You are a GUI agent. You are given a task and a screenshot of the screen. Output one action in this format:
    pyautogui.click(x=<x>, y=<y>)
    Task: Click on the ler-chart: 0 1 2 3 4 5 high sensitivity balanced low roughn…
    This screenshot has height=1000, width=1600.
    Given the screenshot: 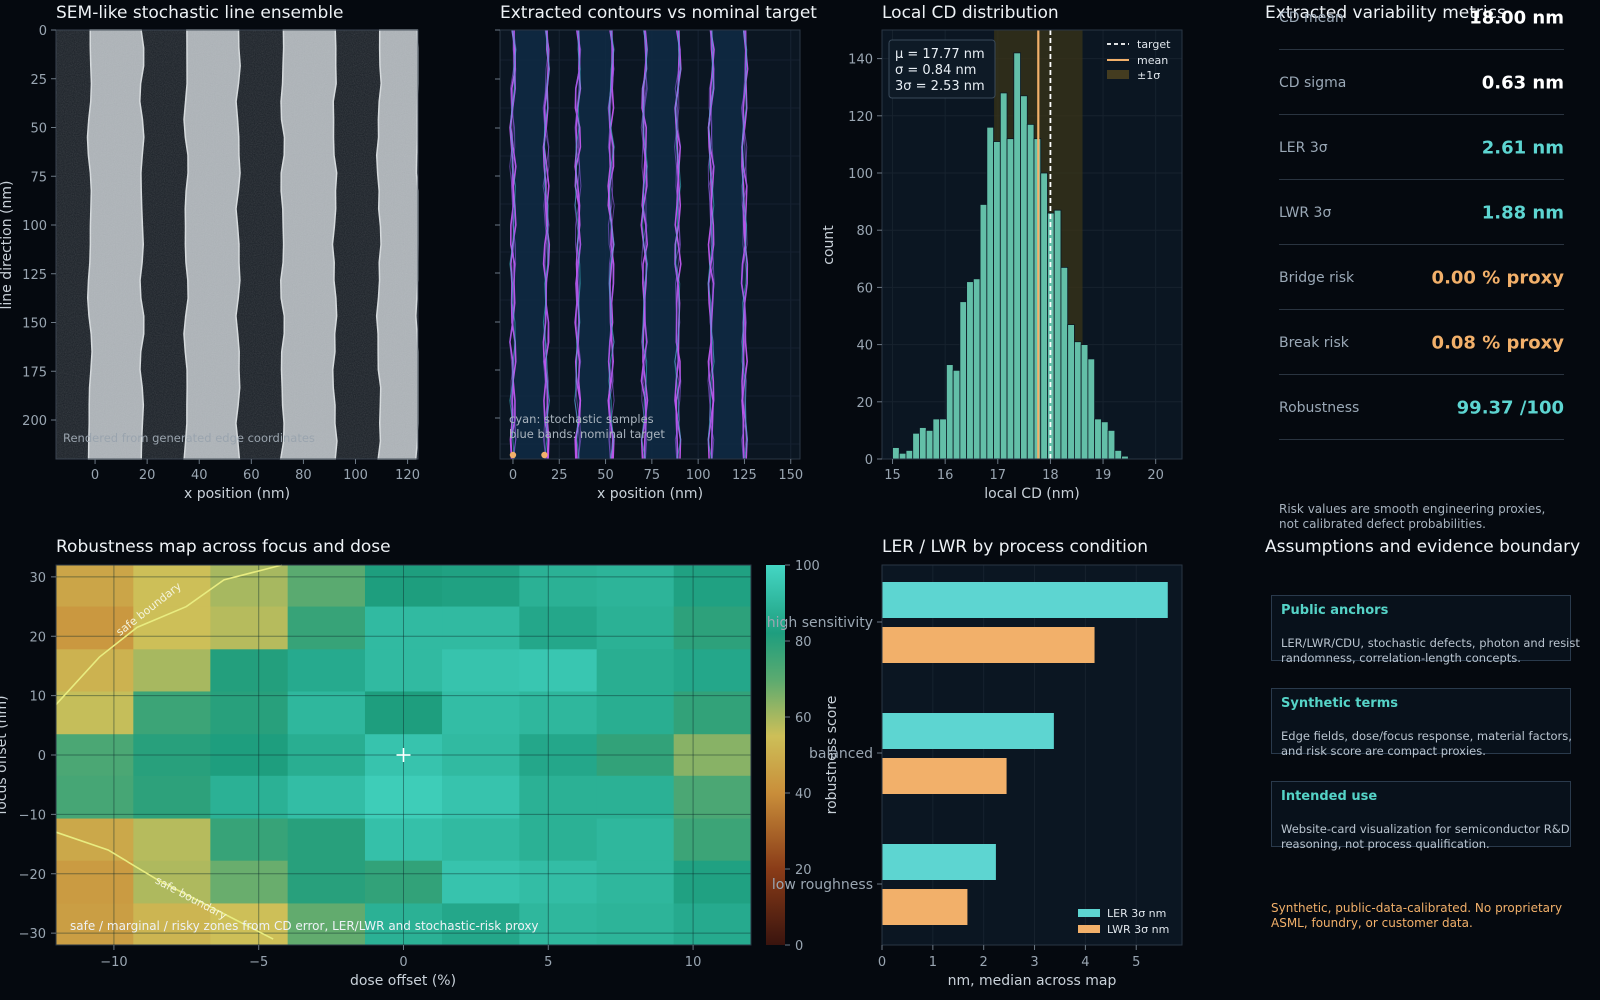 What is the action you would take?
    pyautogui.click(x=975, y=776)
    